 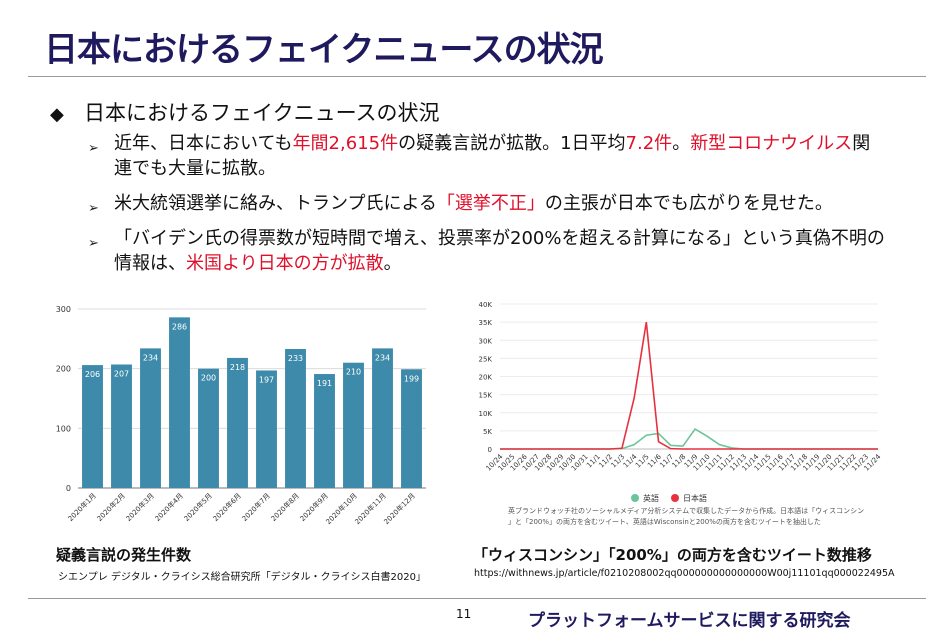 What do you see at coordinates (285, 263) in the screenshot?
I see `highlight-text: 米国より日本の方が拡散` at bounding box center [285, 263].